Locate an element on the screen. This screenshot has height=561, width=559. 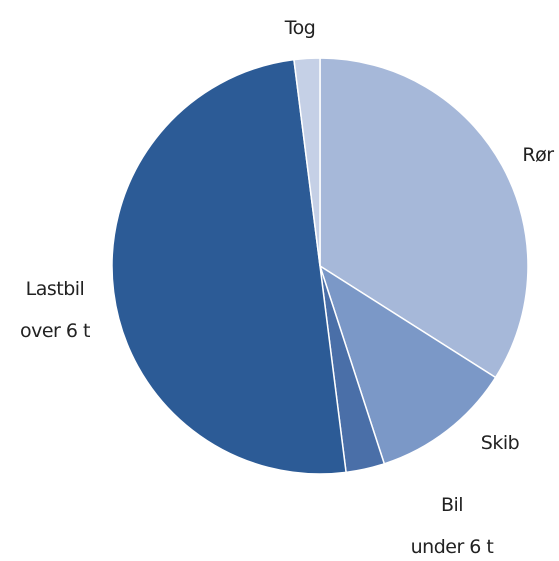
slice-label: Bil under 6 t is located at coordinates (452, 526).